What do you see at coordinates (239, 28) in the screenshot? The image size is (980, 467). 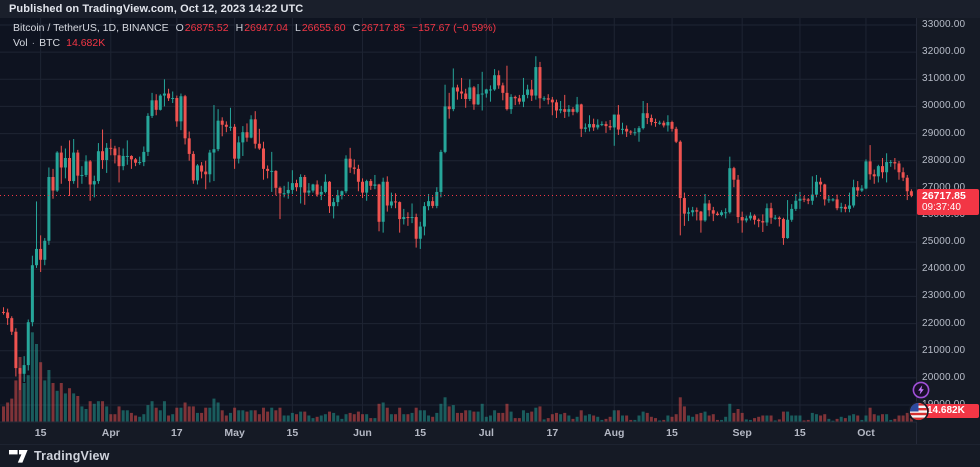 I see `ohlc-high-label: H` at bounding box center [239, 28].